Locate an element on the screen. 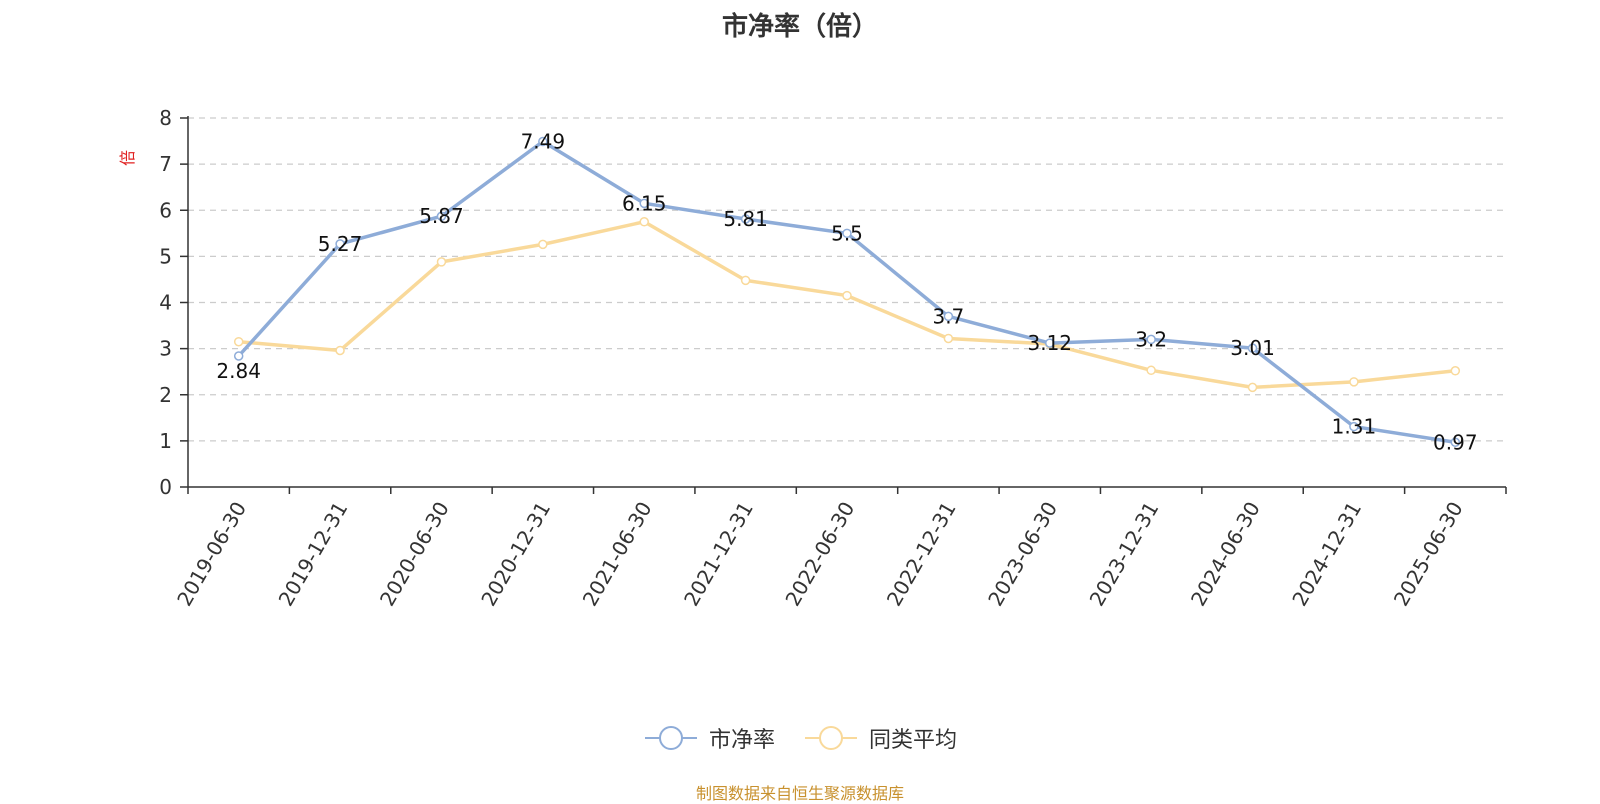 The width and height of the screenshot is (1600, 804). data-label: 5.87 is located at coordinates (441, 216).